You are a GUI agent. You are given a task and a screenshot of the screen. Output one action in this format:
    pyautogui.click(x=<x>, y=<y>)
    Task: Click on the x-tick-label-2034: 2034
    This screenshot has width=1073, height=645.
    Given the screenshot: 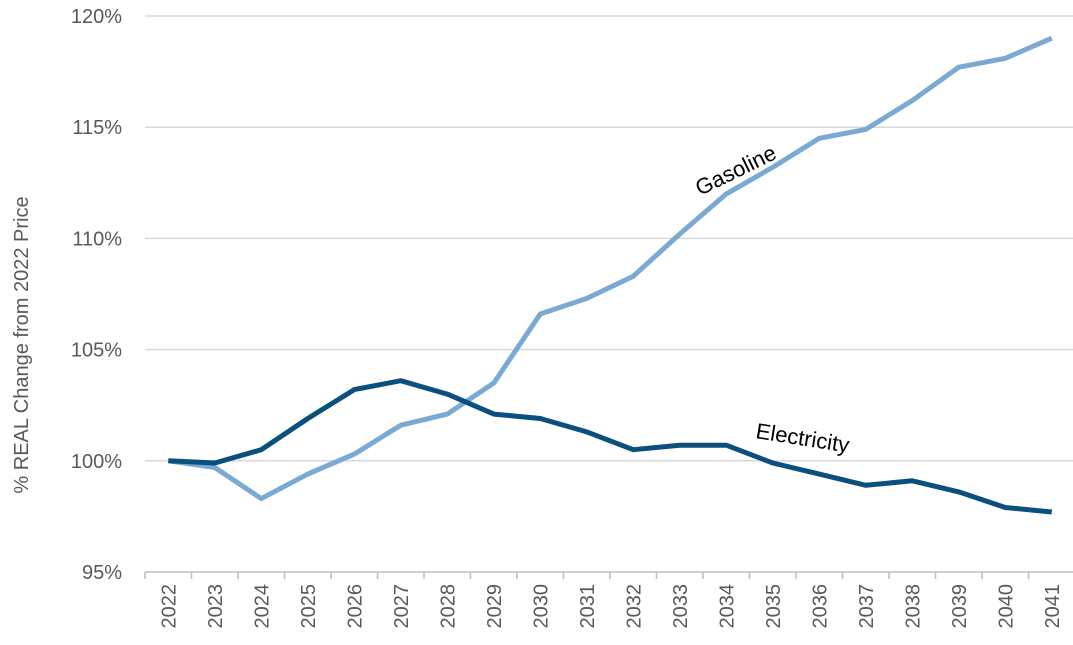 What is the action you would take?
    pyautogui.click(x=727, y=606)
    